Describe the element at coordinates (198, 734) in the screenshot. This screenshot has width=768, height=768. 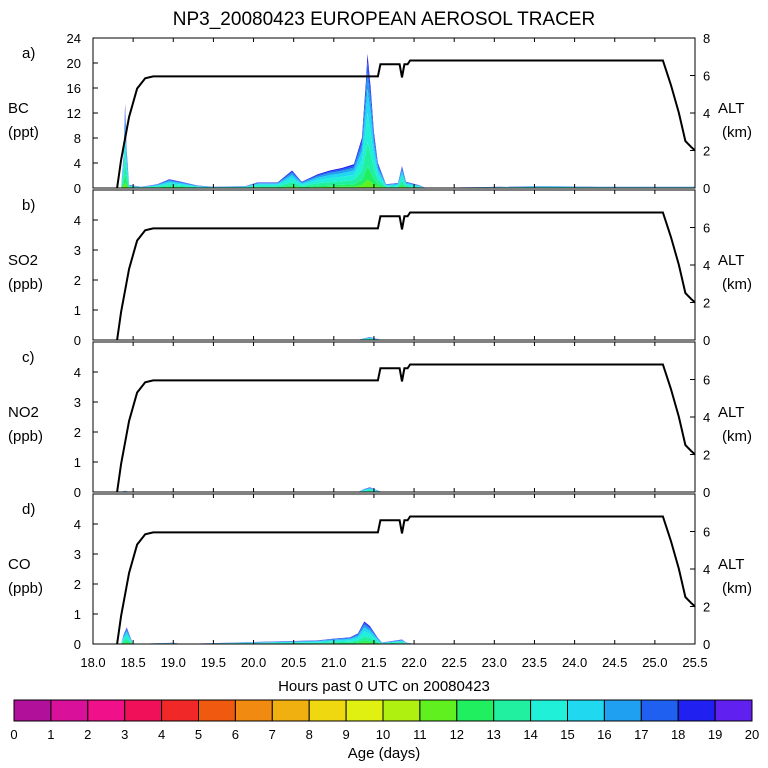
I see `colorbar-tick-label: 5` at that location.